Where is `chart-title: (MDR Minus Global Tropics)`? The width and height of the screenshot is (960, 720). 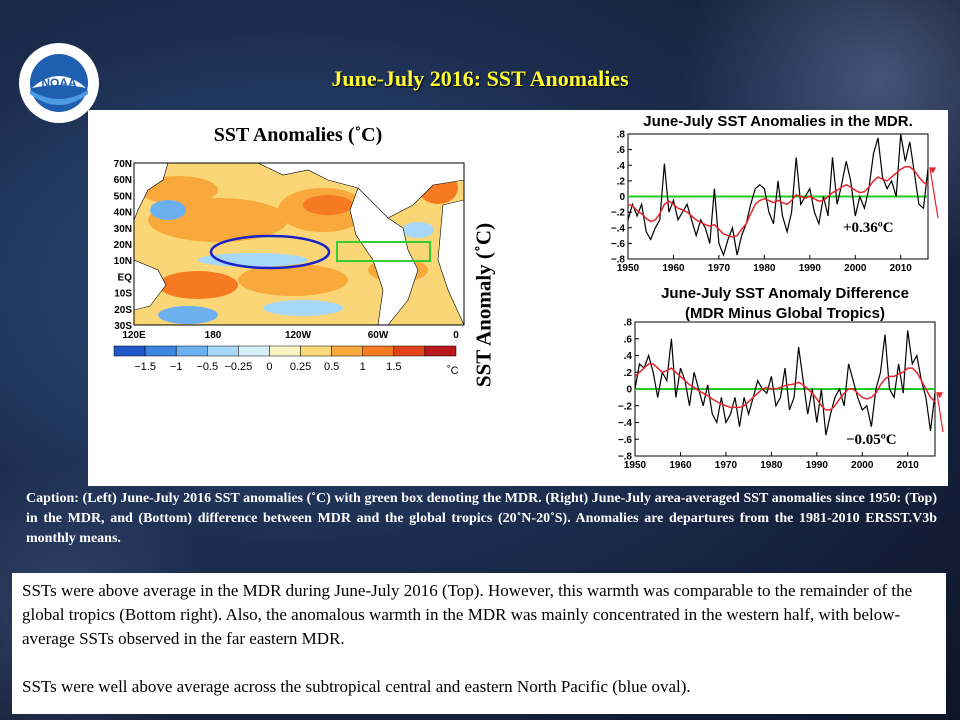 chart-title: (MDR Minus Global Tropics) is located at coordinates (785, 313).